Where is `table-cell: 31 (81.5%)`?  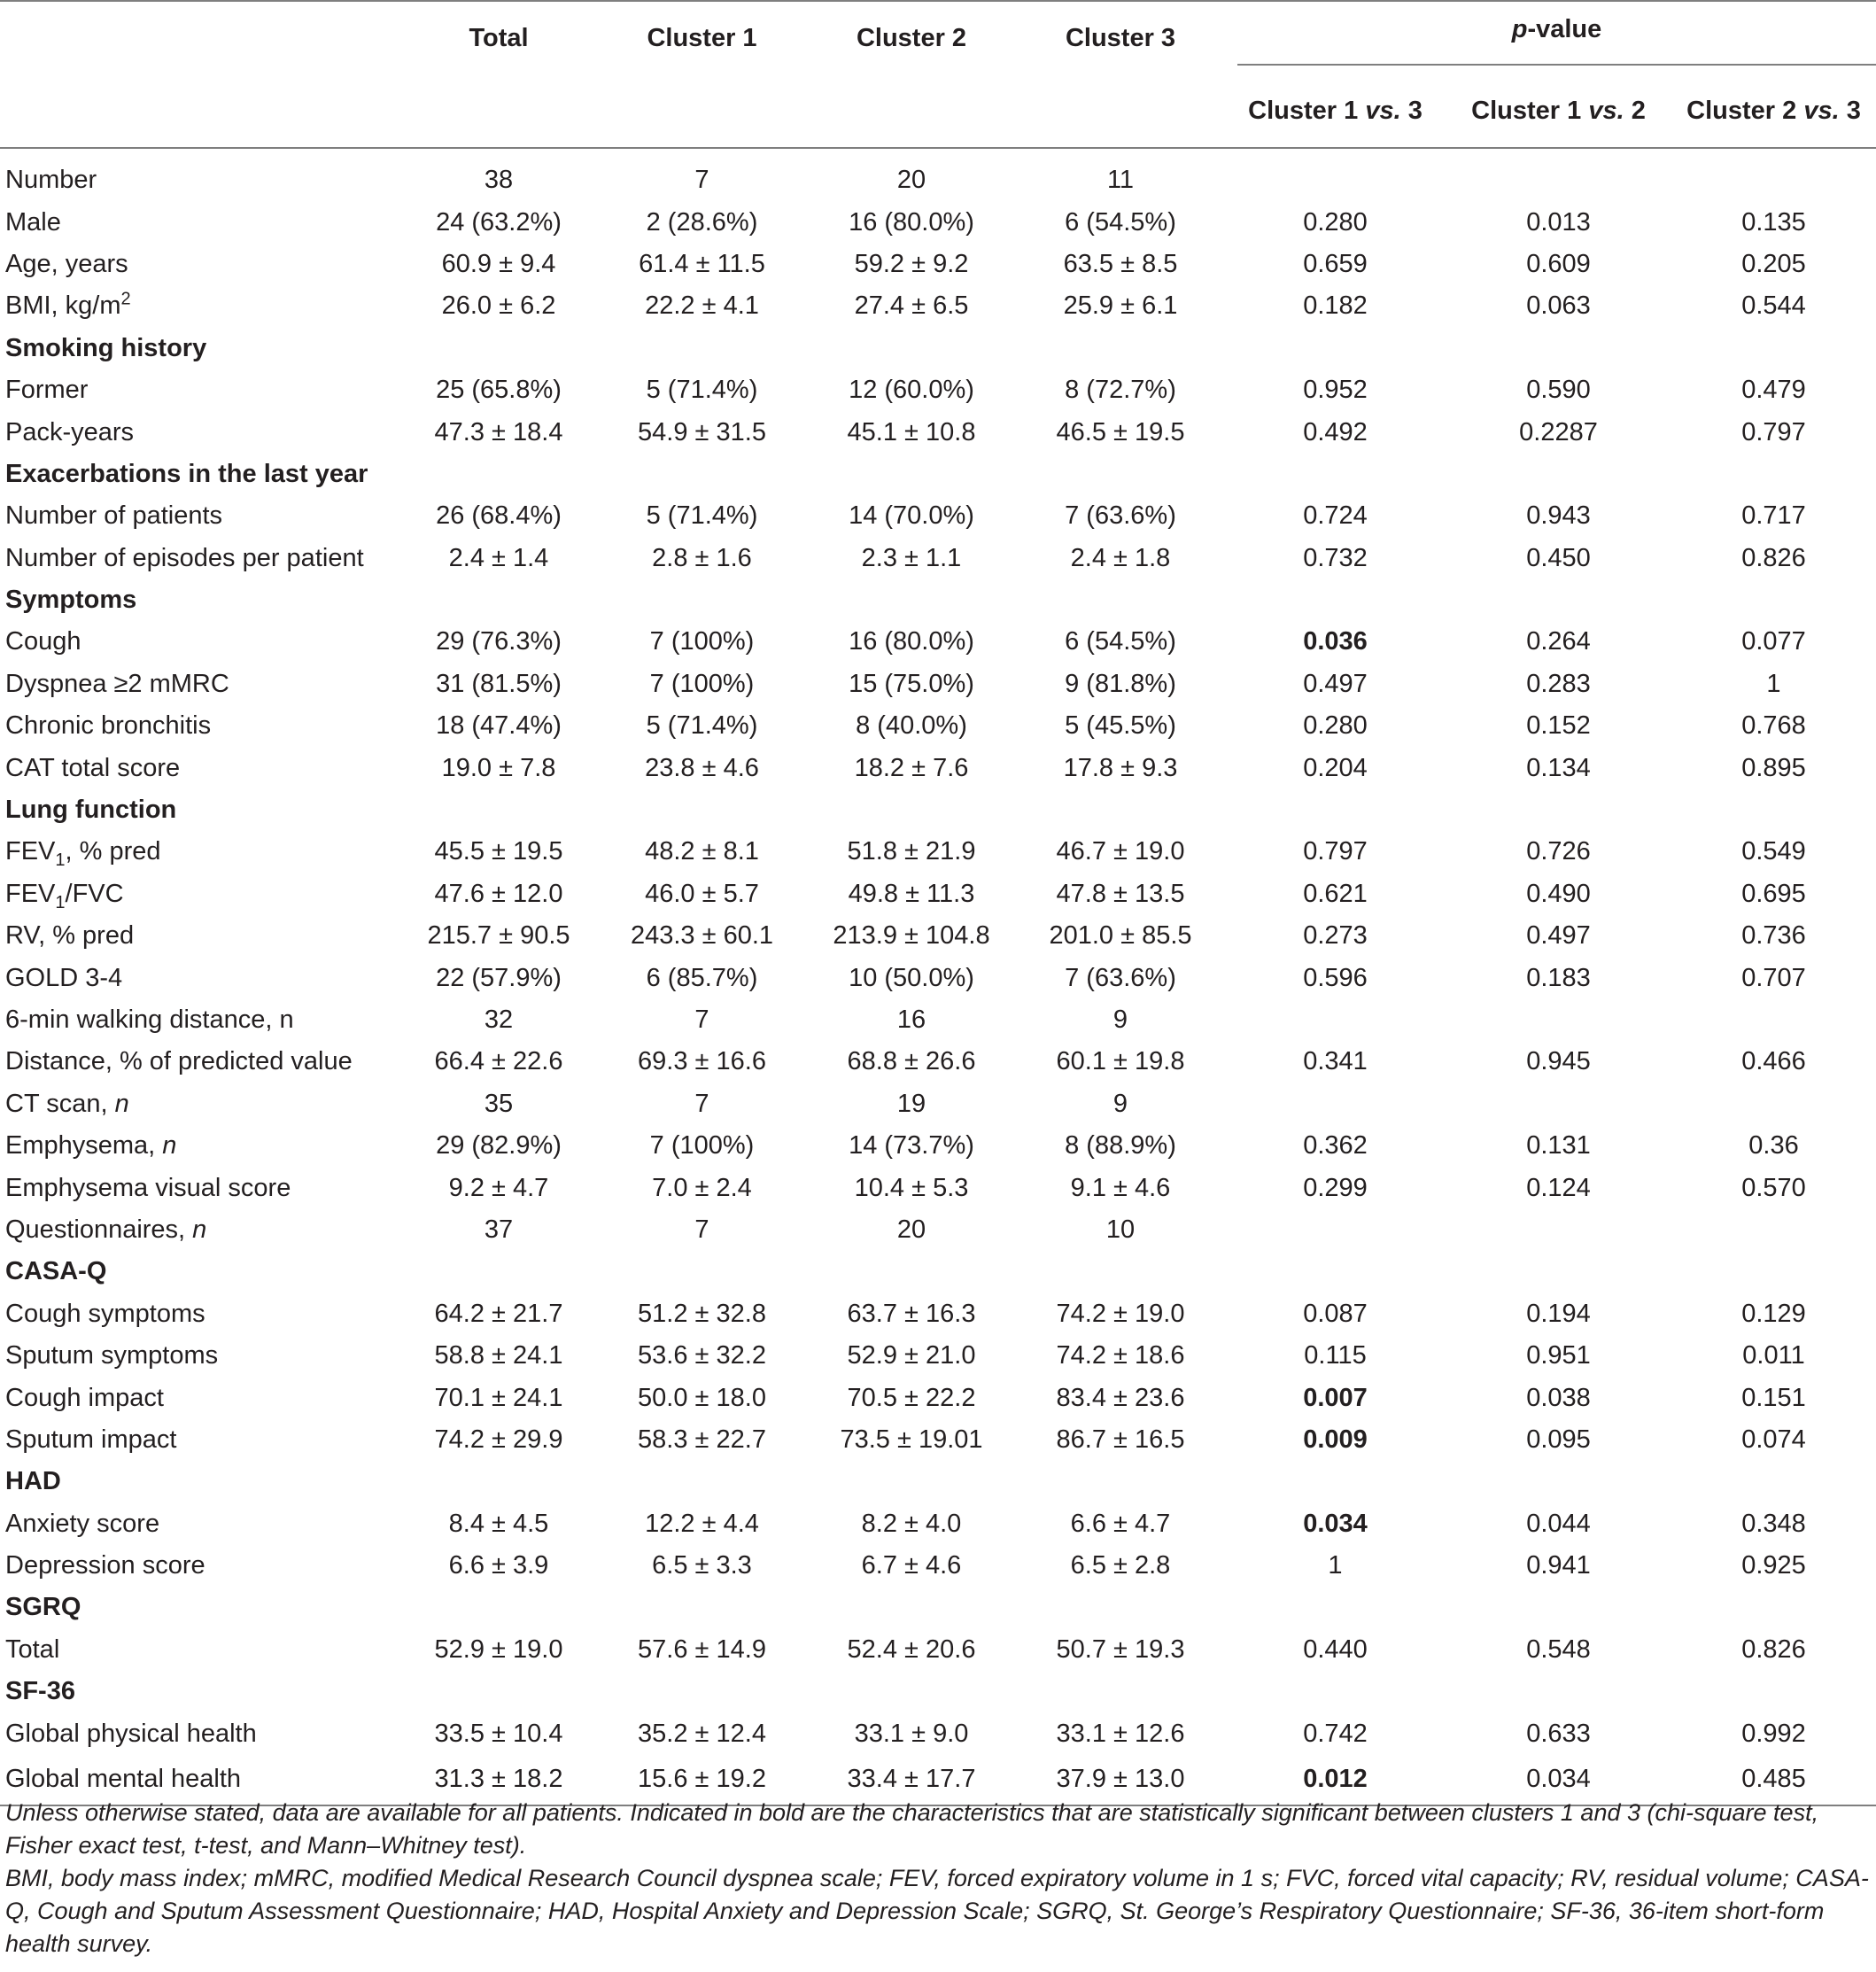 table-cell: 31 (81.5%) is located at coordinates (499, 683).